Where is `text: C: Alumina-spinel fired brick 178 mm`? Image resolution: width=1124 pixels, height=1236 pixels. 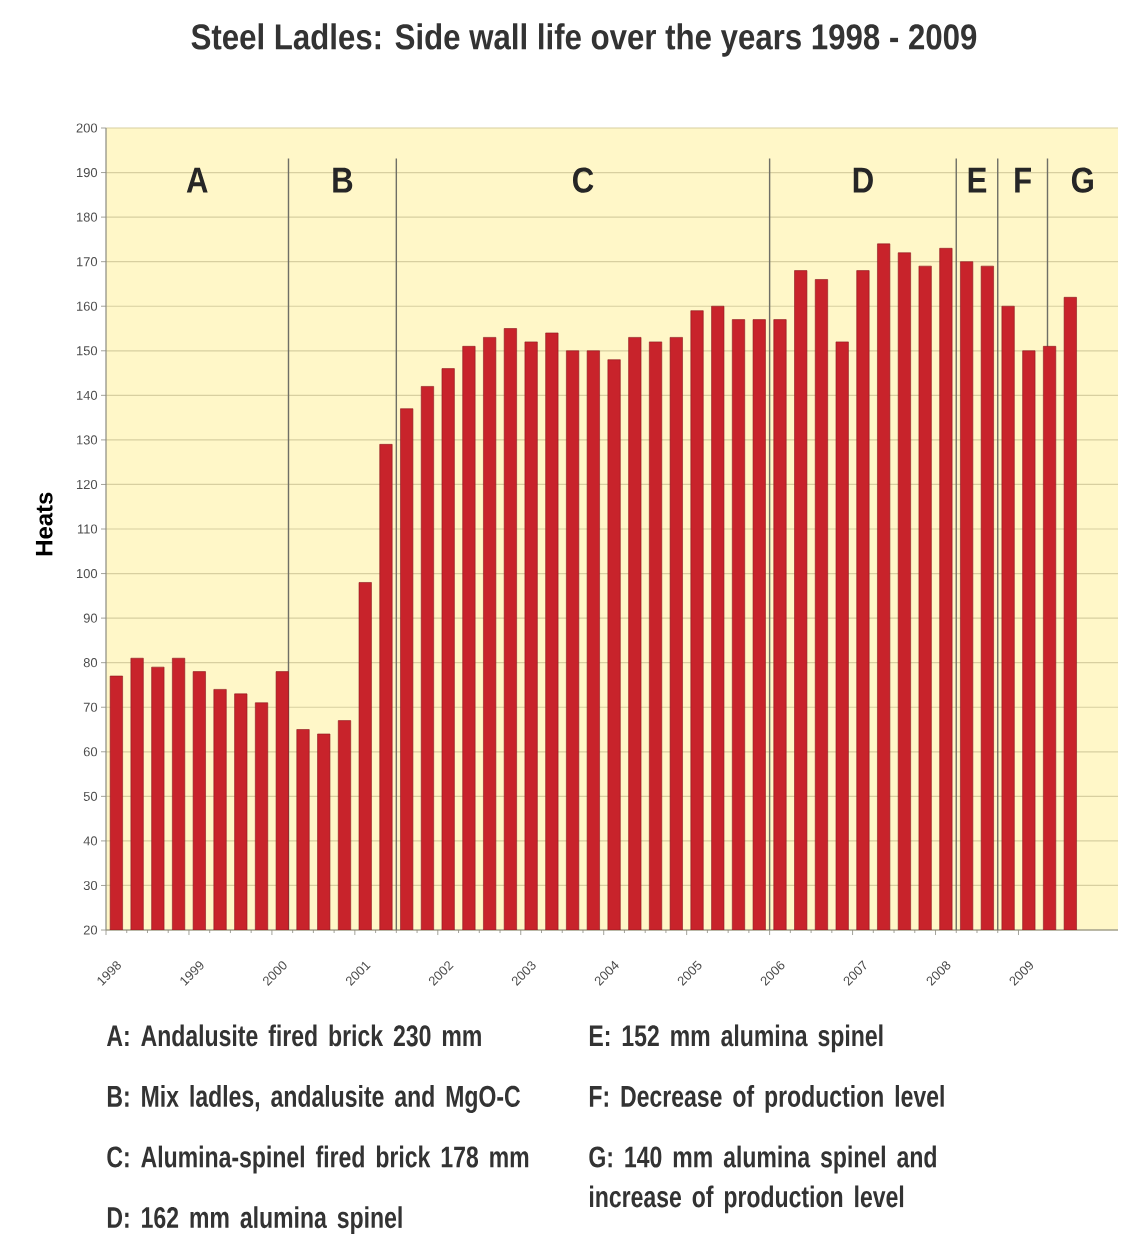 text: C: Alumina-spinel fired brick 178 mm is located at coordinates (318, 1159).